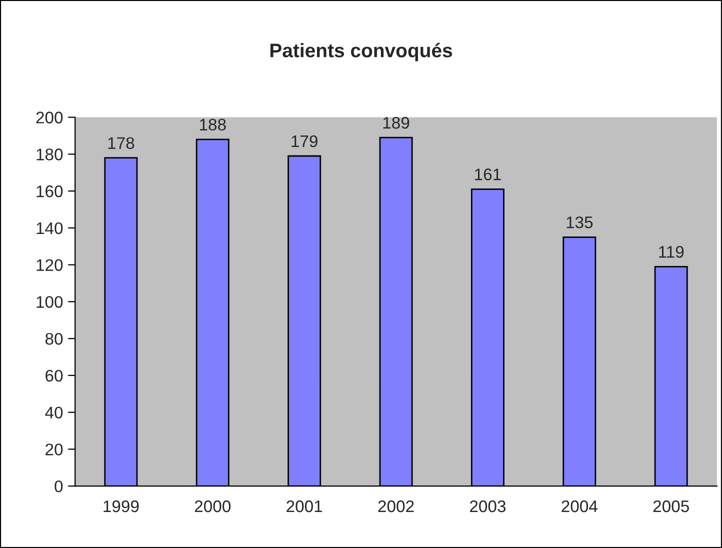  I want to click on data-label: 135, so click(579, 222).